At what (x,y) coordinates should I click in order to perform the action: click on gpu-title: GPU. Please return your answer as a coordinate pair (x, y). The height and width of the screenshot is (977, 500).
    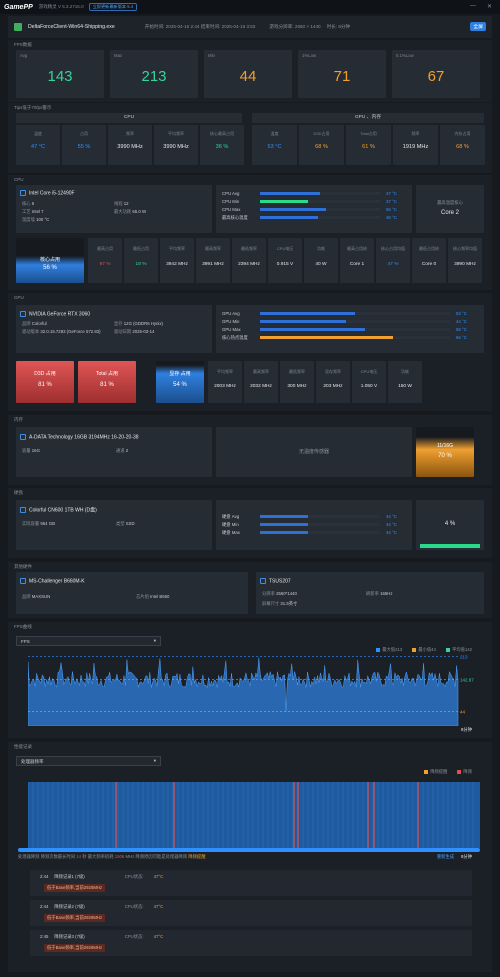
    Looking at the image, I should click on (19, 297).